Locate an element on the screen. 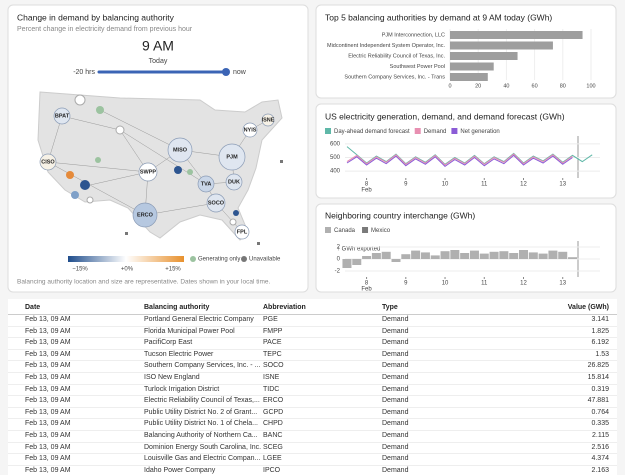 The height and width of the screenshot is (475, 625). table-cell: SCEG is located at coordinates (273, 447).